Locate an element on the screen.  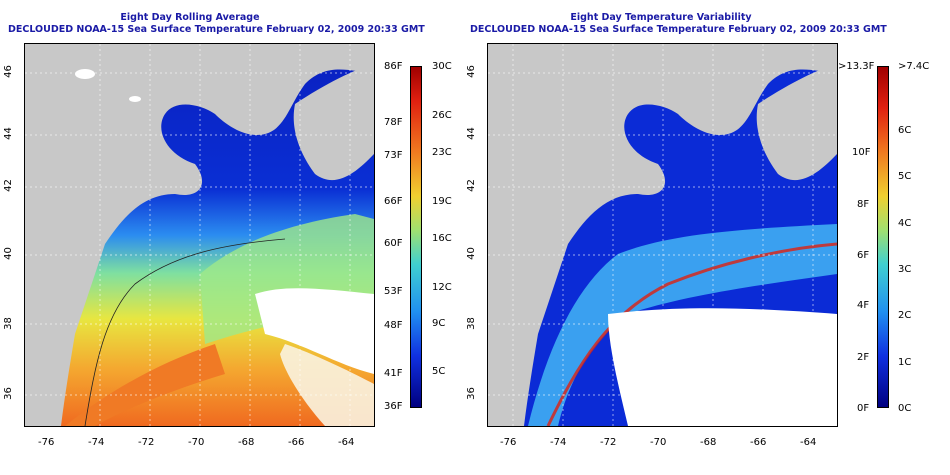
colorbar-label-f: 41F is located at coordinates (393, 373).